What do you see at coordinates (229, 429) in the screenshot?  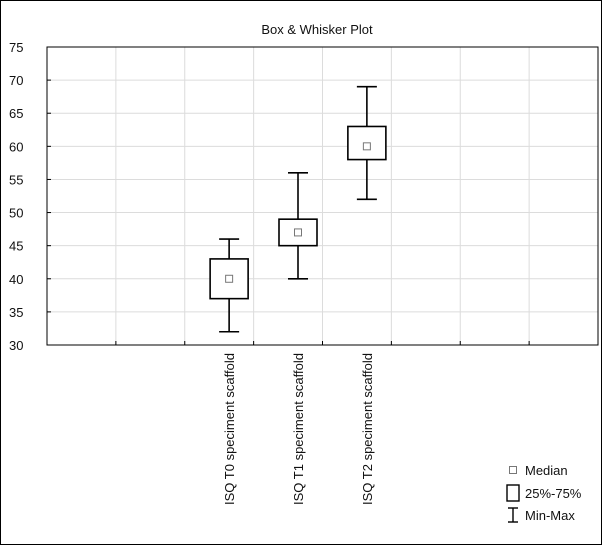 I see `x-category-label: ISQ T0 speciment scaffold` at bounding box center [229, 429].